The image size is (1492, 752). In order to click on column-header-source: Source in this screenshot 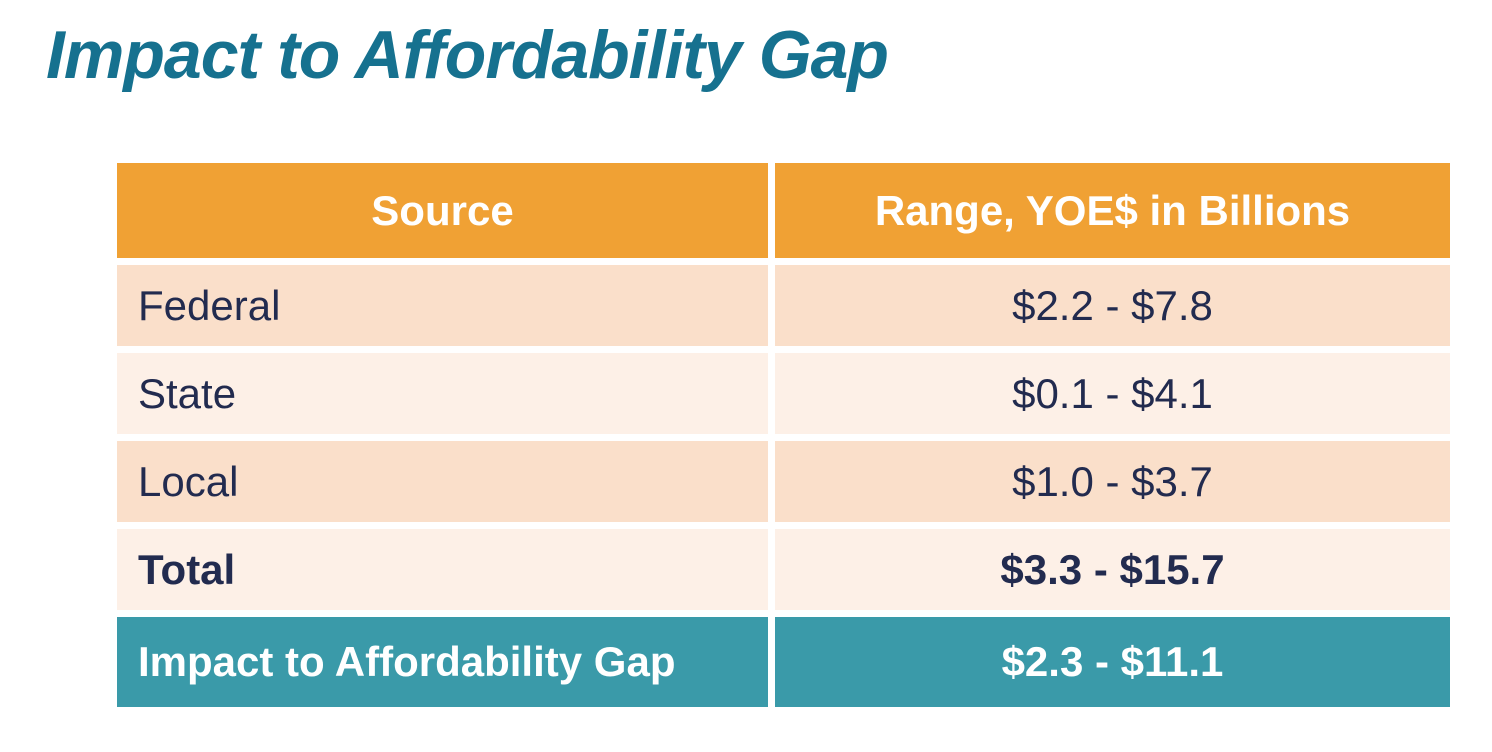, I will do `click(442, 210)`.